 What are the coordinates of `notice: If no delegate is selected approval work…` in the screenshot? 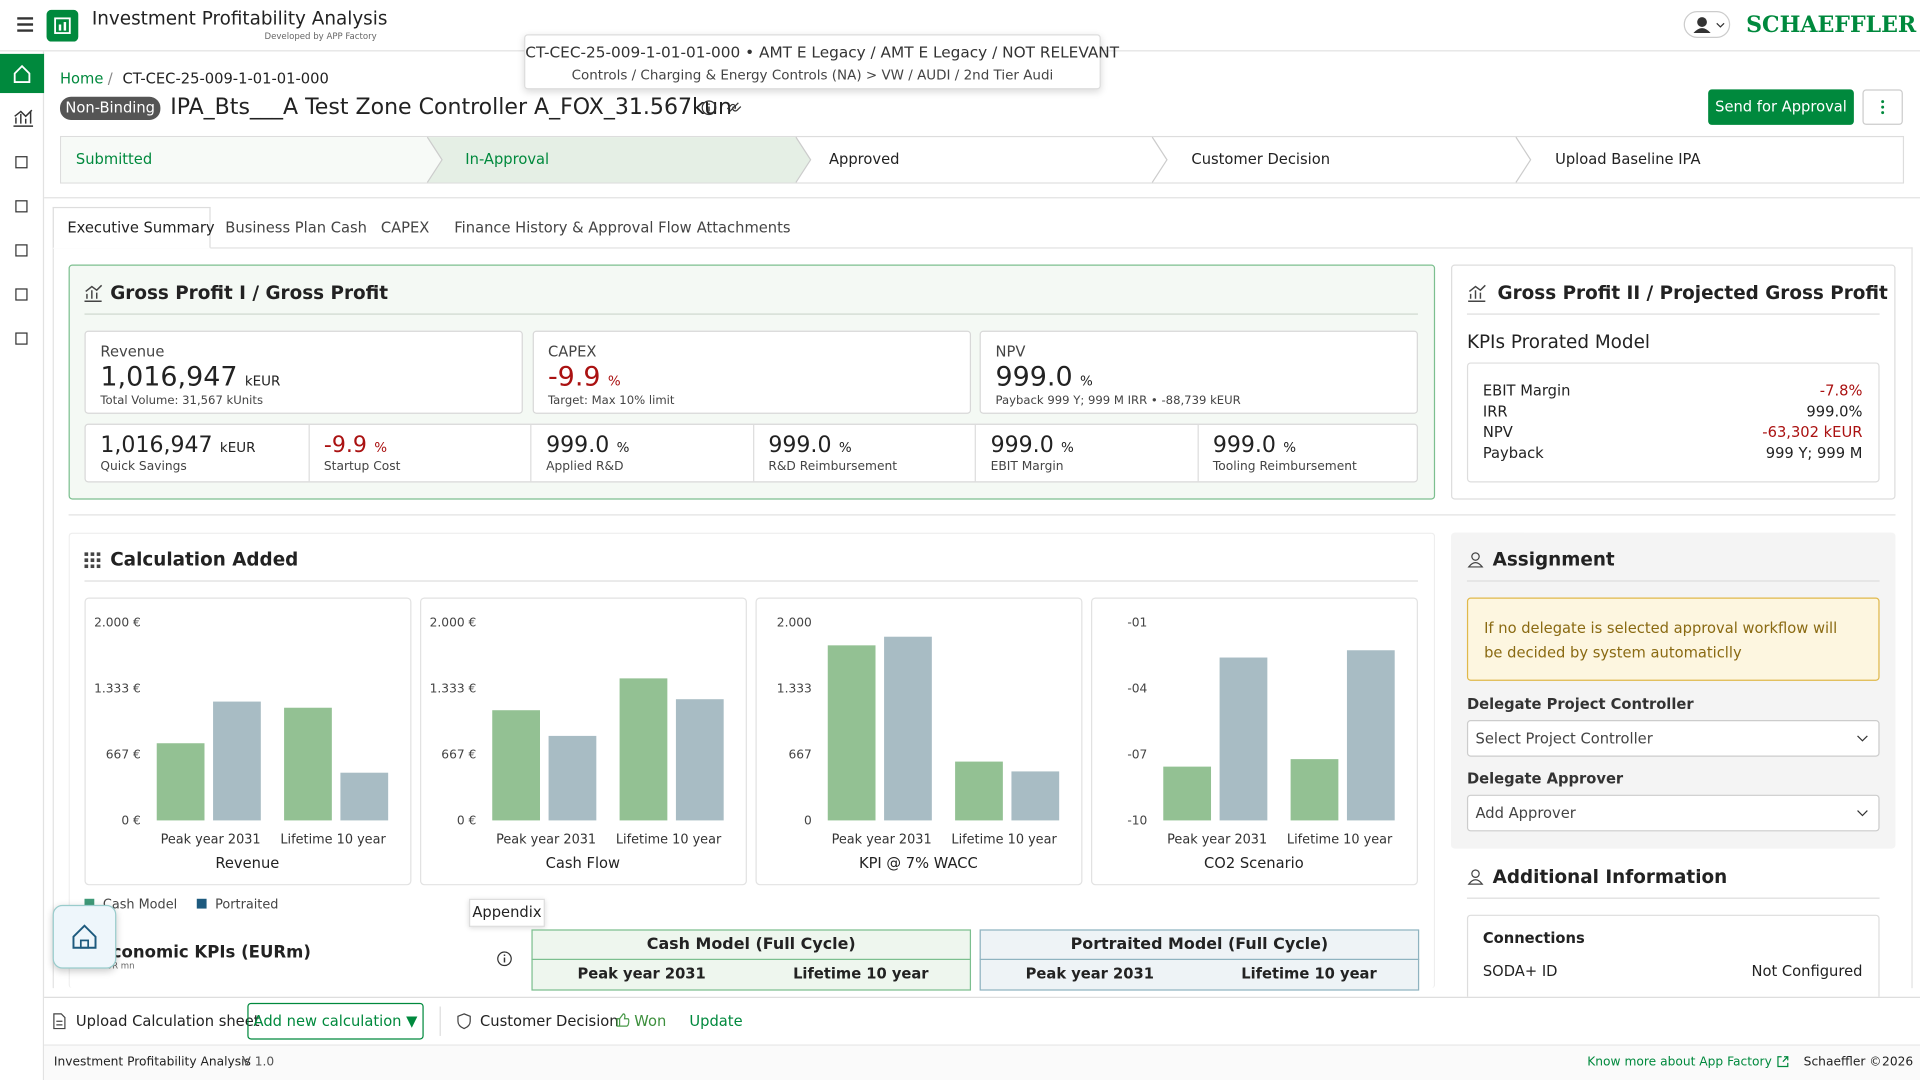 It's located at (1673, 639).